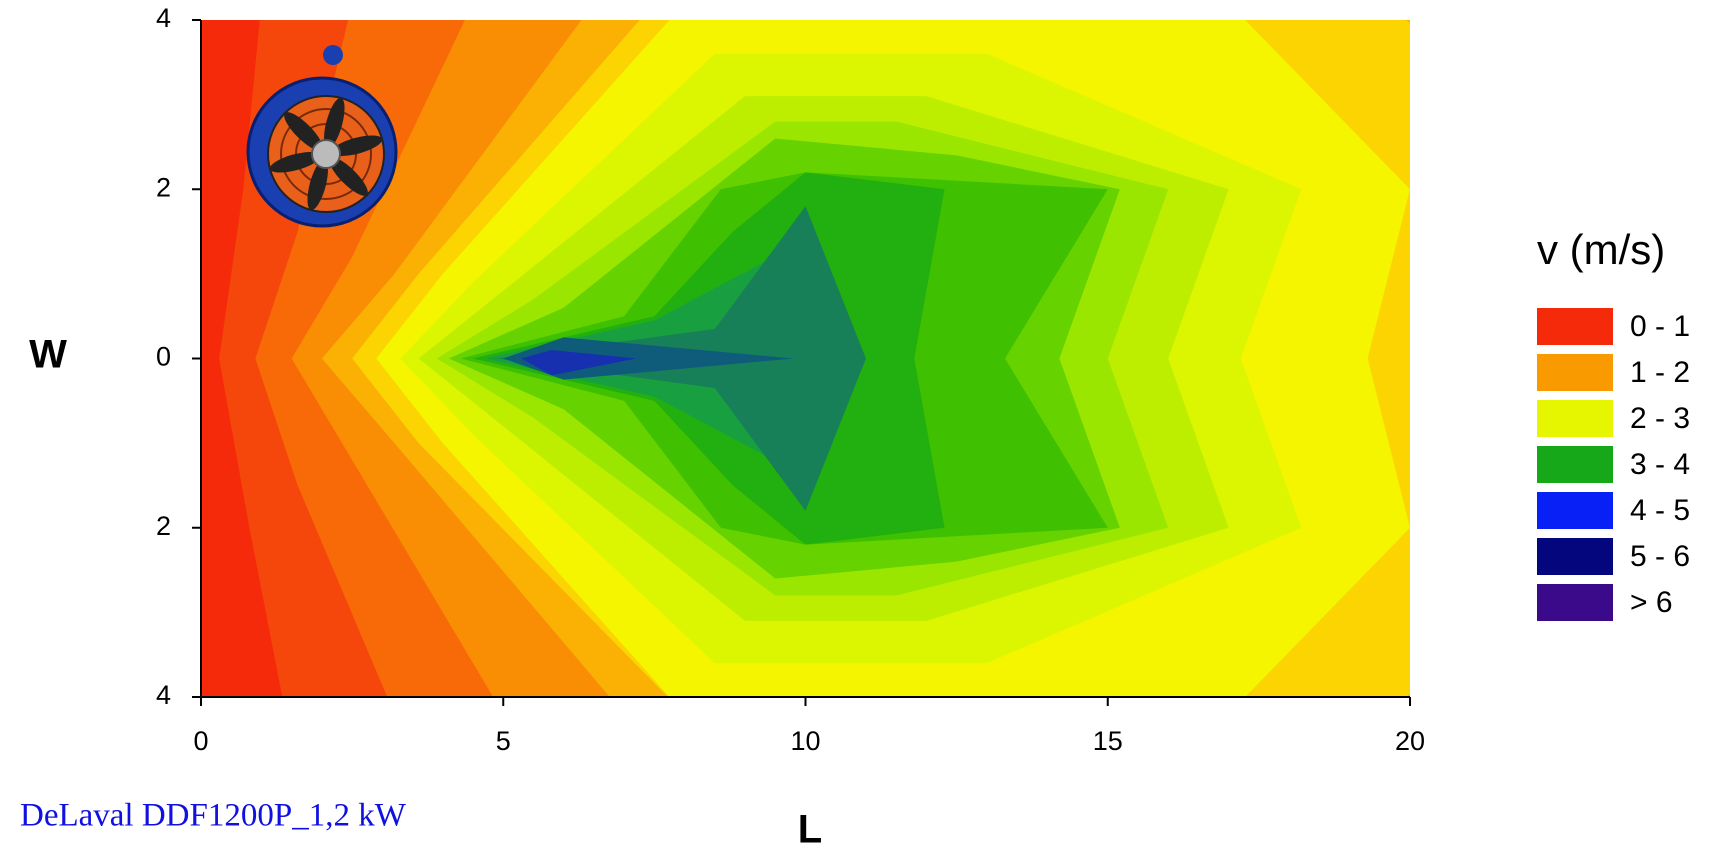  Describe the element at coordinates (503, 741) in the screenshot. I see `x-tick-label: 5` at that location.